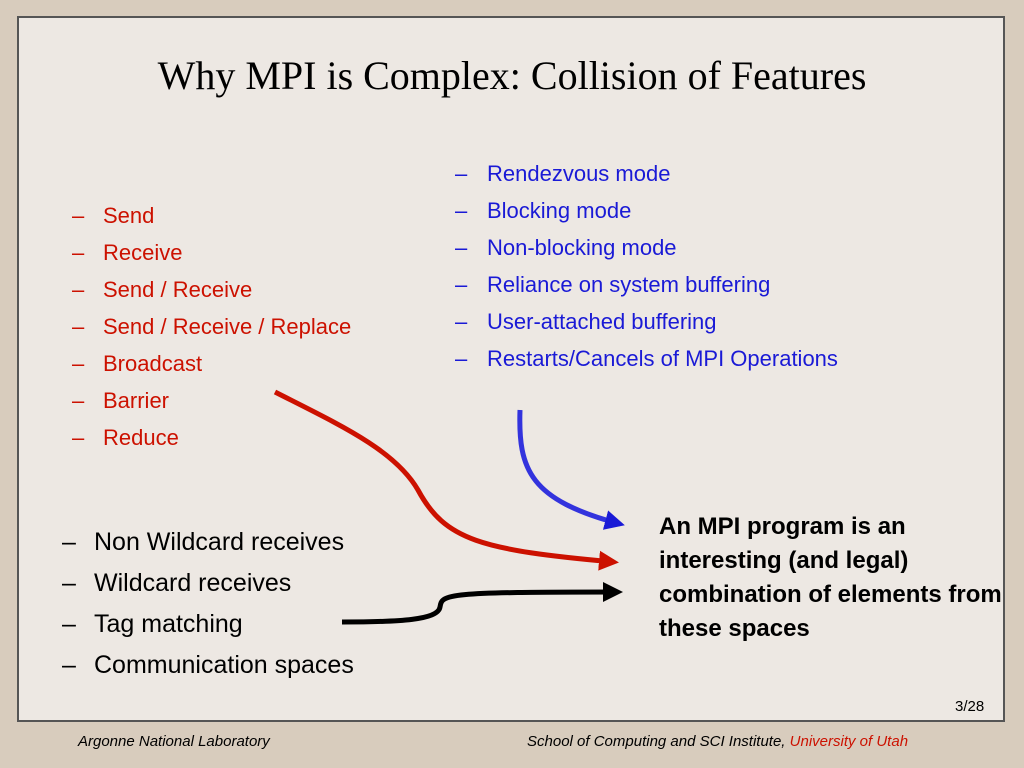  What do you see at coordinates (125, 437) in the screenshot?
I see `list-item: – Reduce` at bounding box center [125, 437].